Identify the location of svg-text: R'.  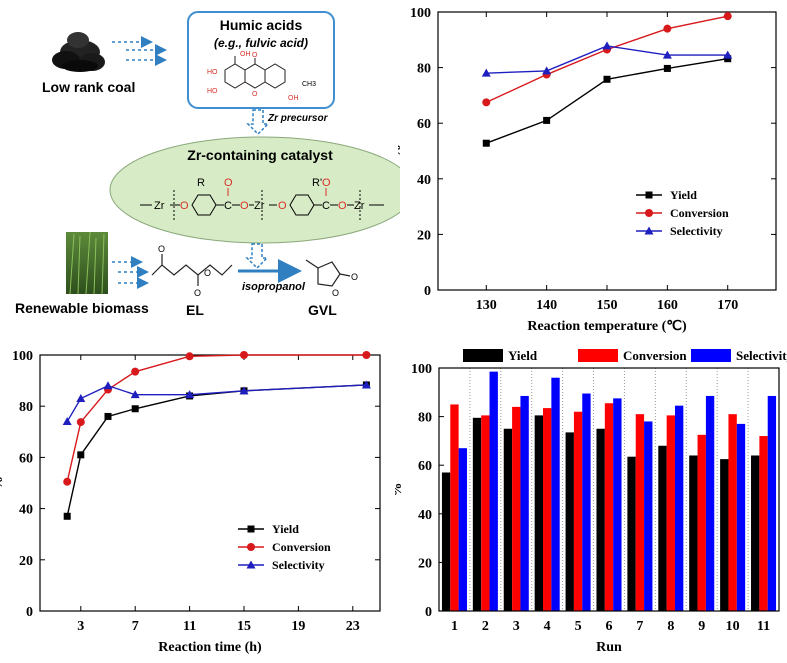
(317, 183).